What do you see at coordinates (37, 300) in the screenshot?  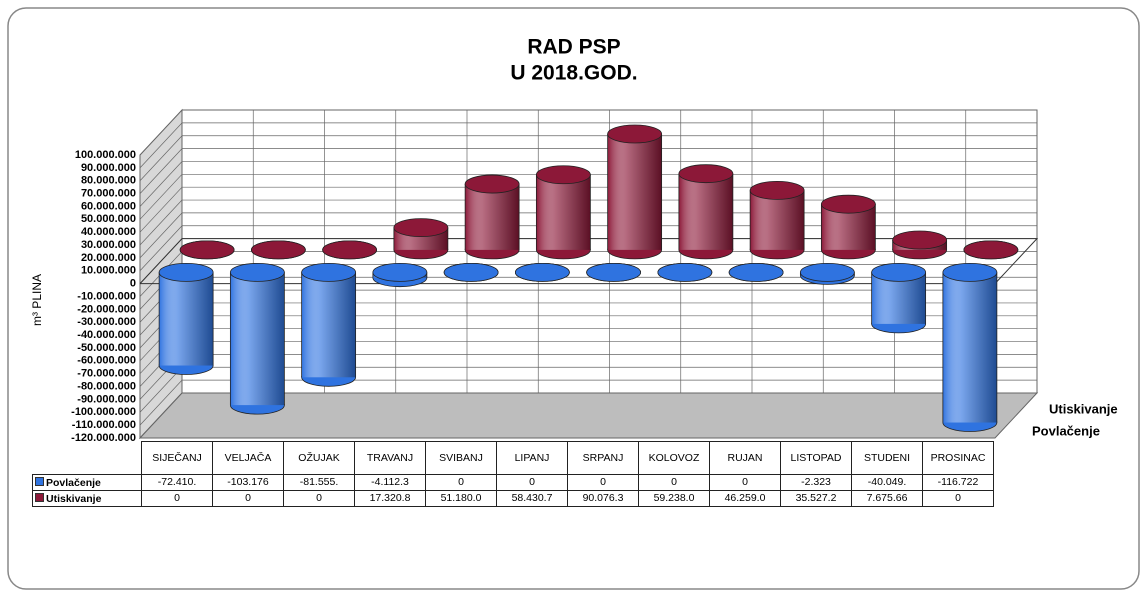 I see `y-axis-title: m³ PLINA` at bounding box center [37, 300].